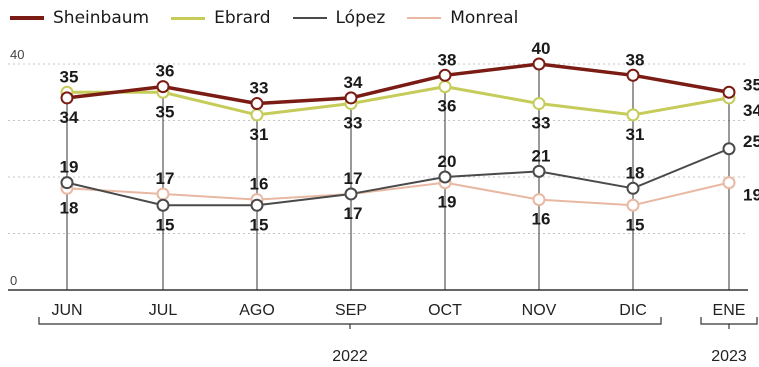  Describe the element at coordinates (398, 101) in the screenshot. I see `series-line-ebrard` at that location.